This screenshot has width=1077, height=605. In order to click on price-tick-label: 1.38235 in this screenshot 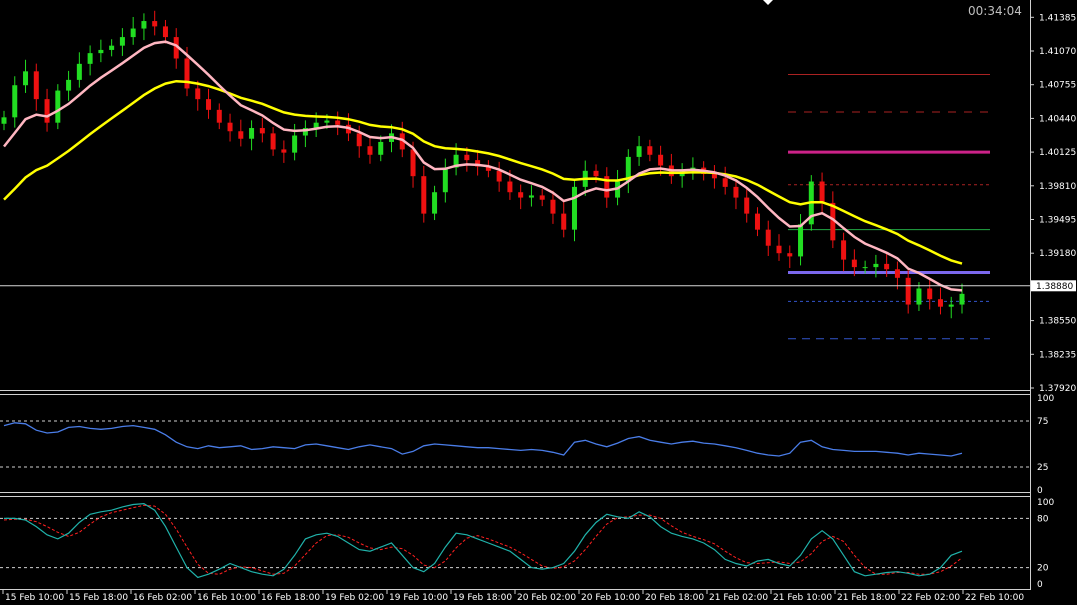, I will do `click(1057, 355)`.